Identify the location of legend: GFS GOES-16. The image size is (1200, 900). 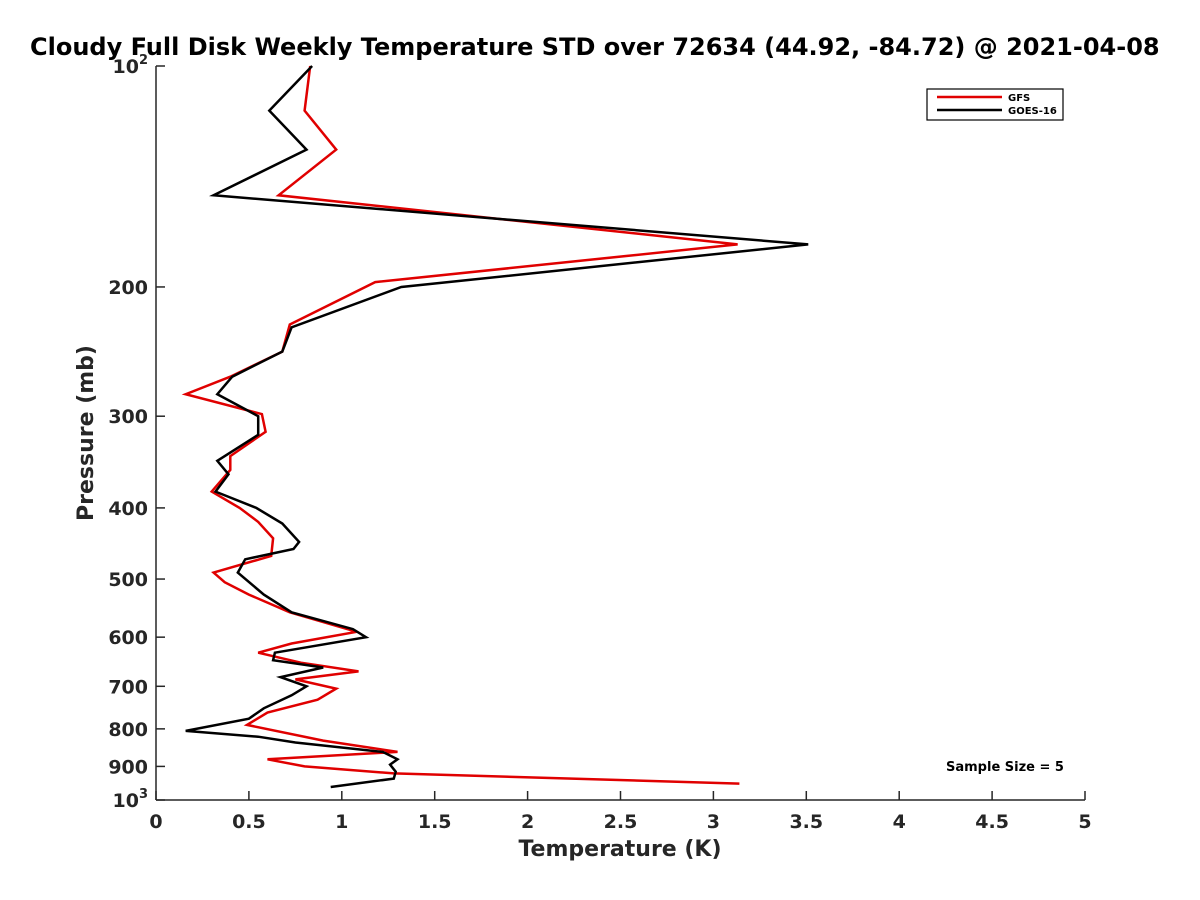
(995, 104).